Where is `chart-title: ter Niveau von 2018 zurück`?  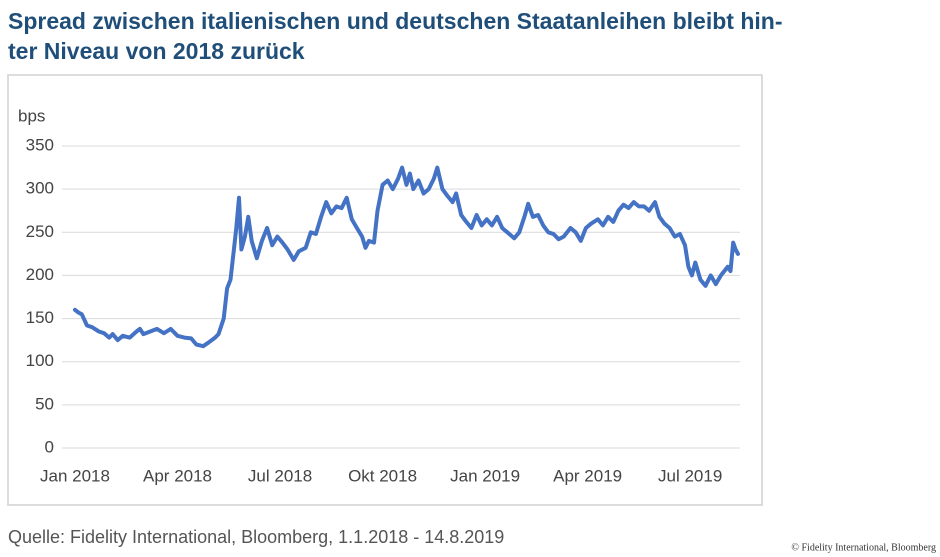 chart-title: ter Niveau von 2018 zurück is located at coordinates (156, 51).